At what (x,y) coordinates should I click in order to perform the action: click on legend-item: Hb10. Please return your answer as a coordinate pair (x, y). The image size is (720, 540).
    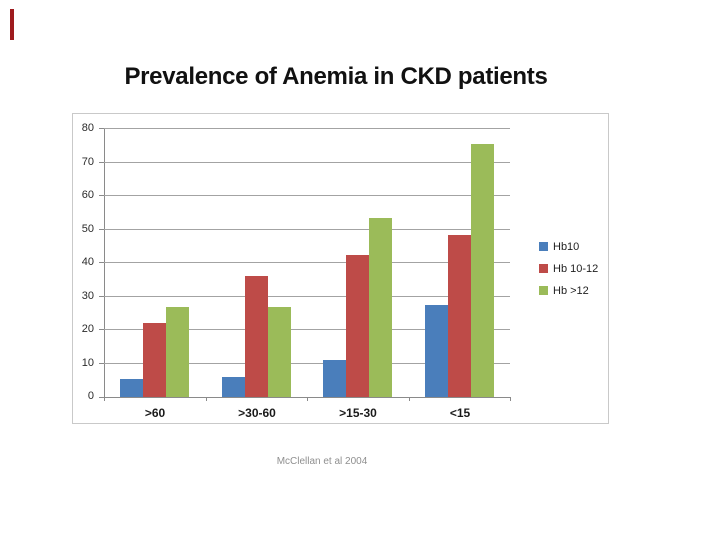
    Looking at the image, I should click on (568, 246).